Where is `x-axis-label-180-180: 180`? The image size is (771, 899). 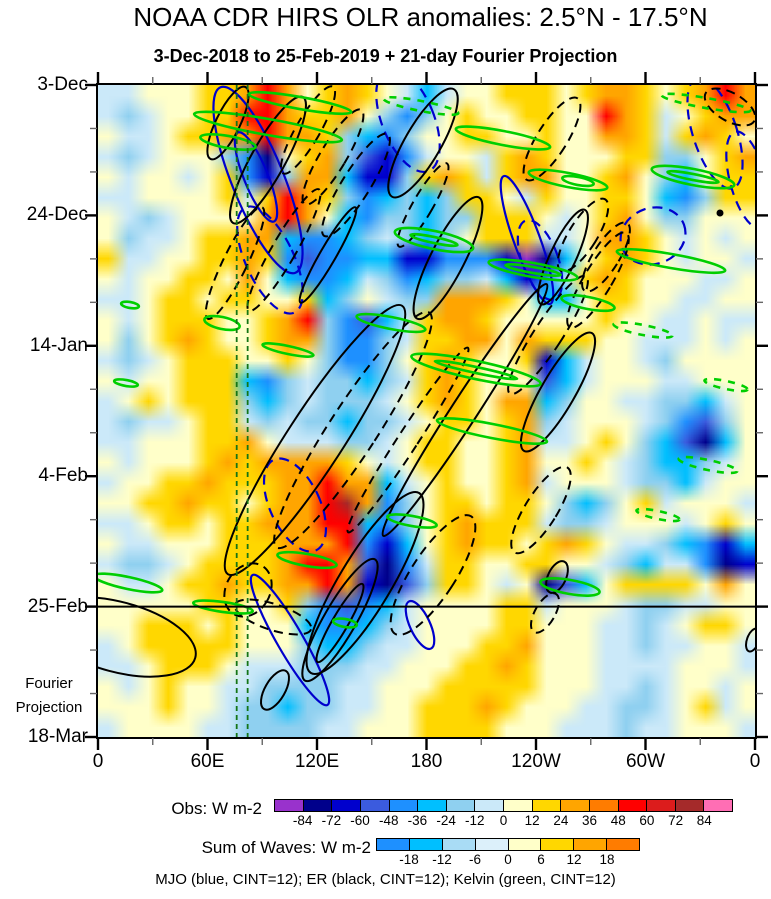 x-axis-label-180-180: 180 is located at coordinates (426, 761).